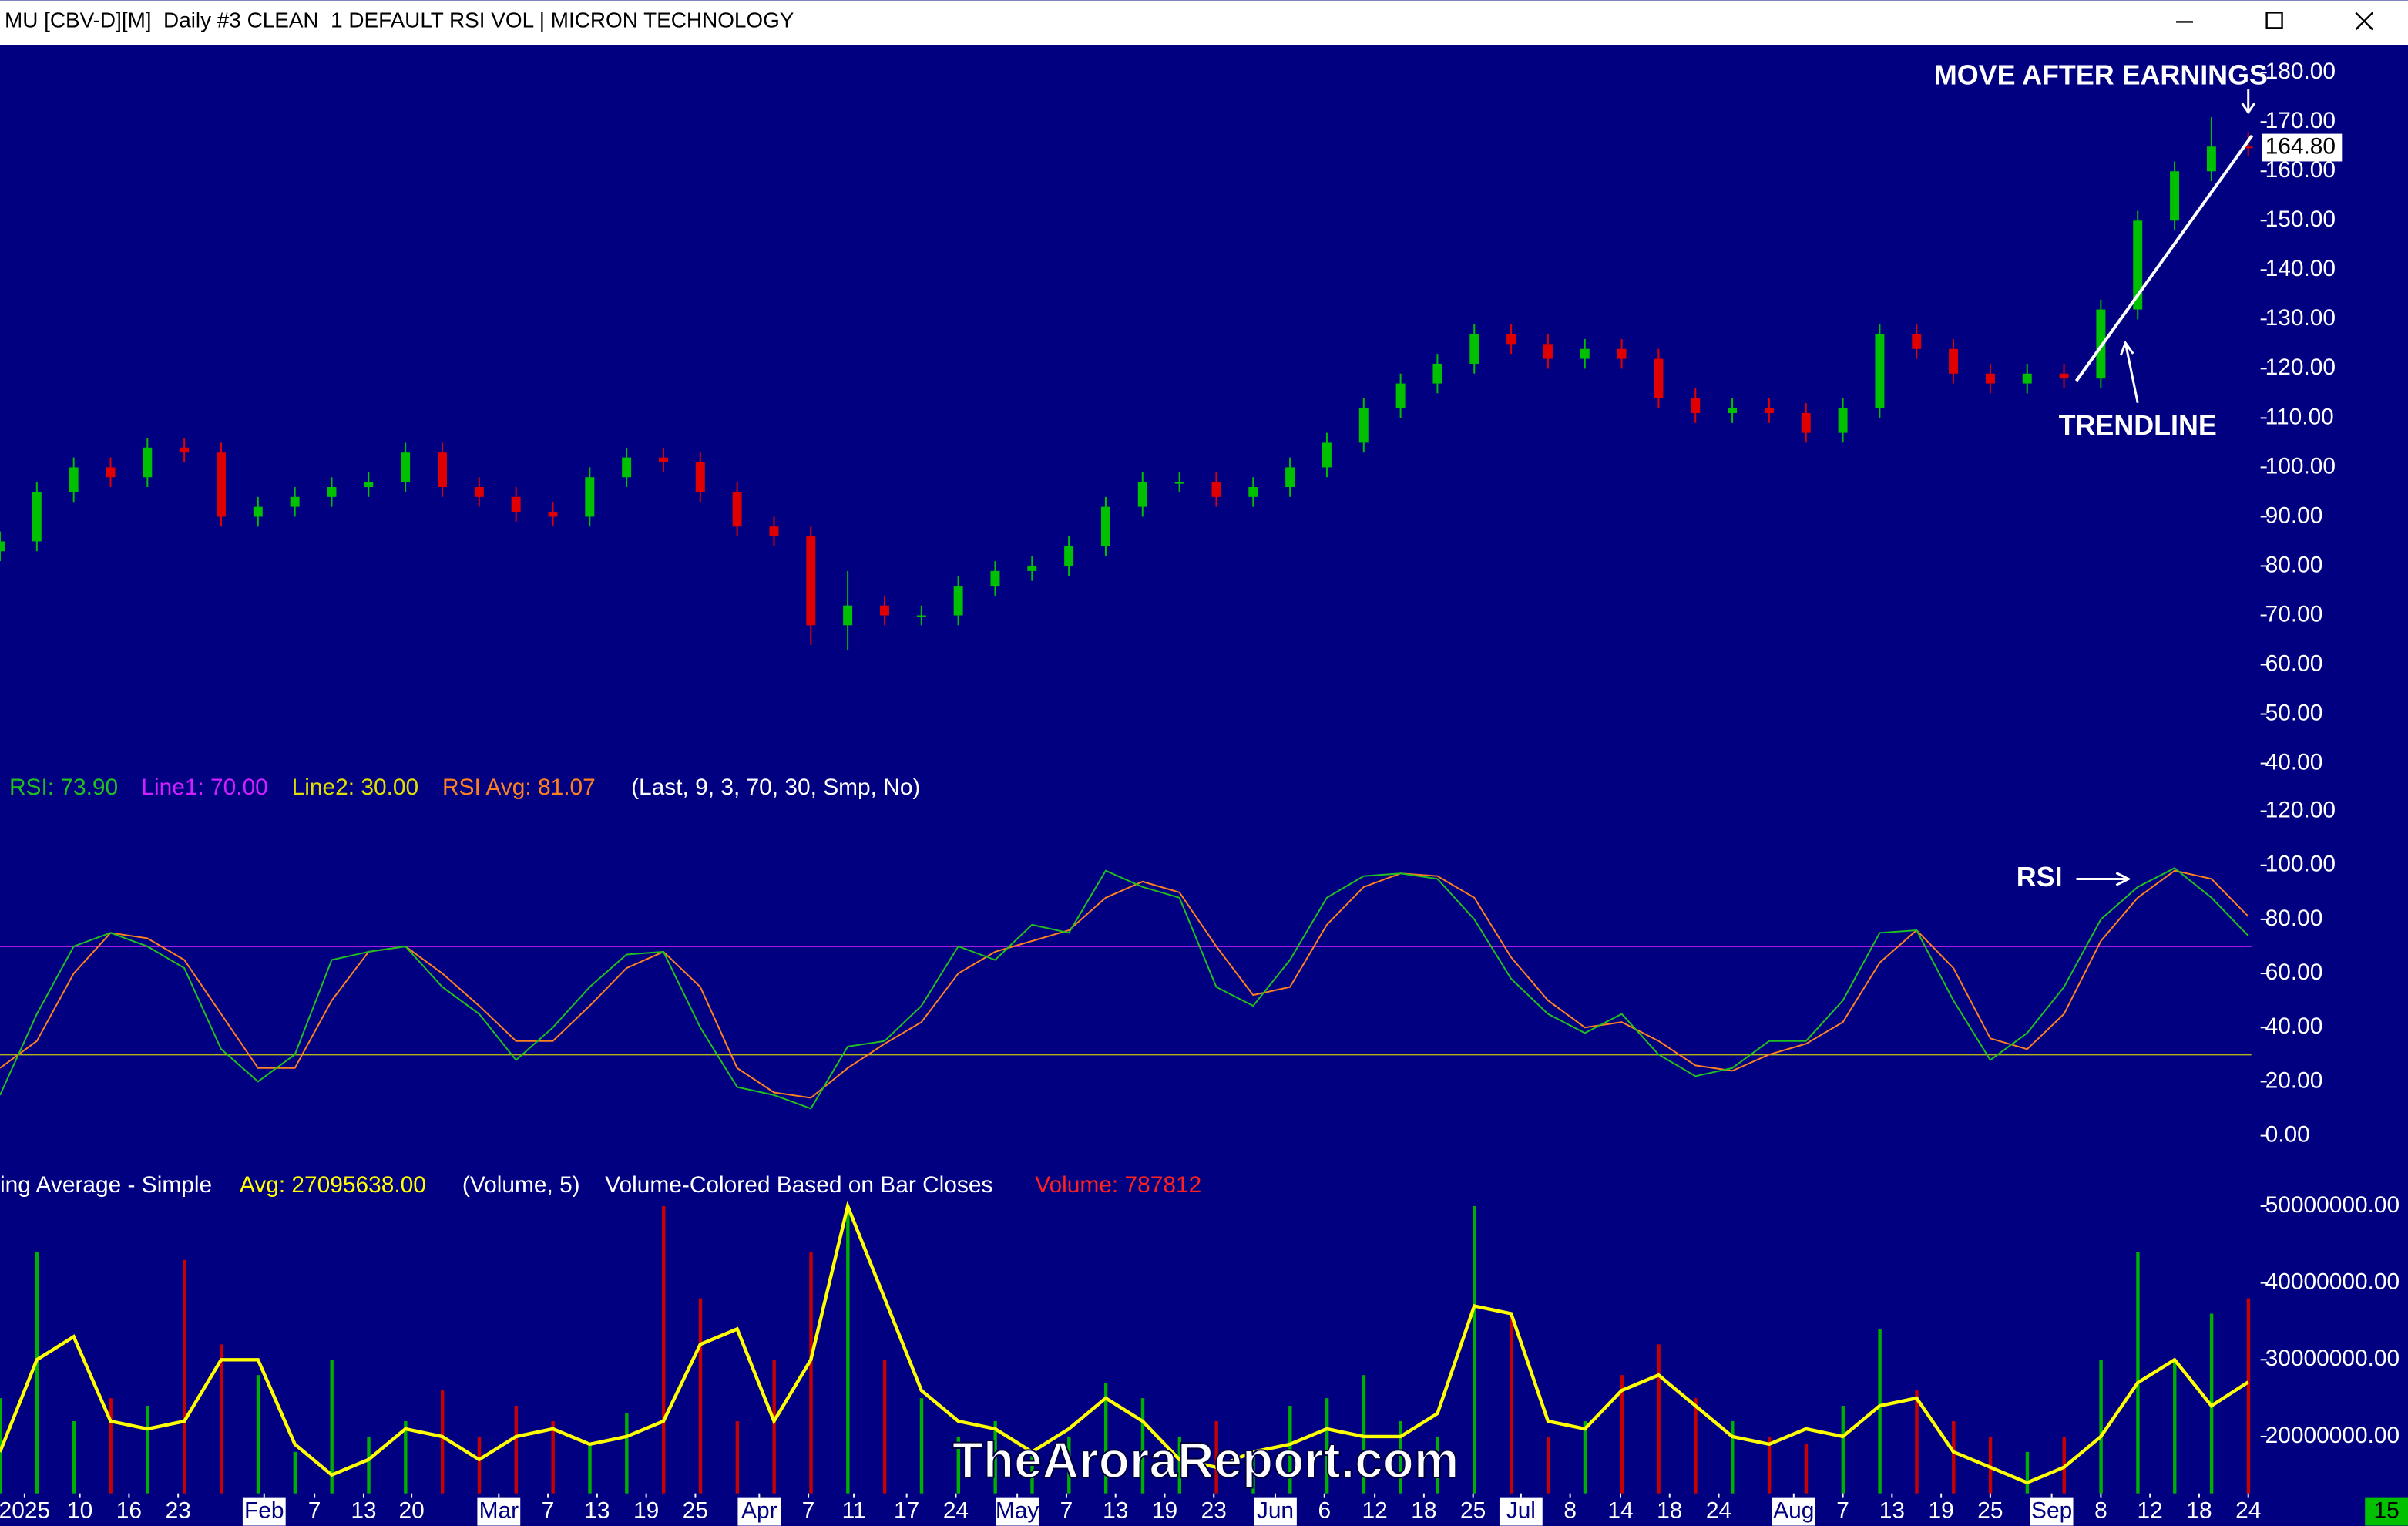 The image size is (2408, 1526). I want to click on y-tick-label: 40.00, so click(2294, 1026).